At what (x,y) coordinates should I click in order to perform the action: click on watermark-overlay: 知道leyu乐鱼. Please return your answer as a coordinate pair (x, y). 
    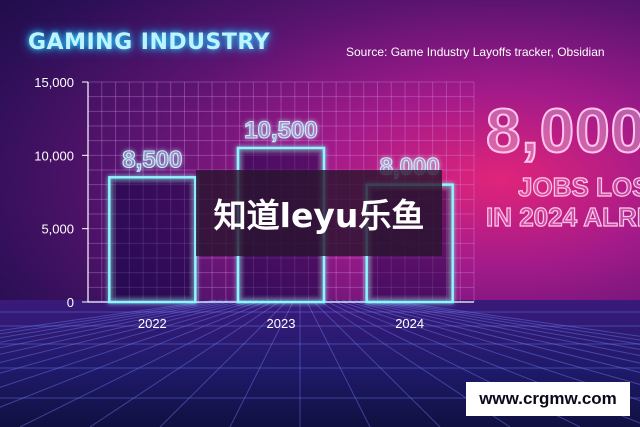
    Looking at the image, I should click on (319, 213).